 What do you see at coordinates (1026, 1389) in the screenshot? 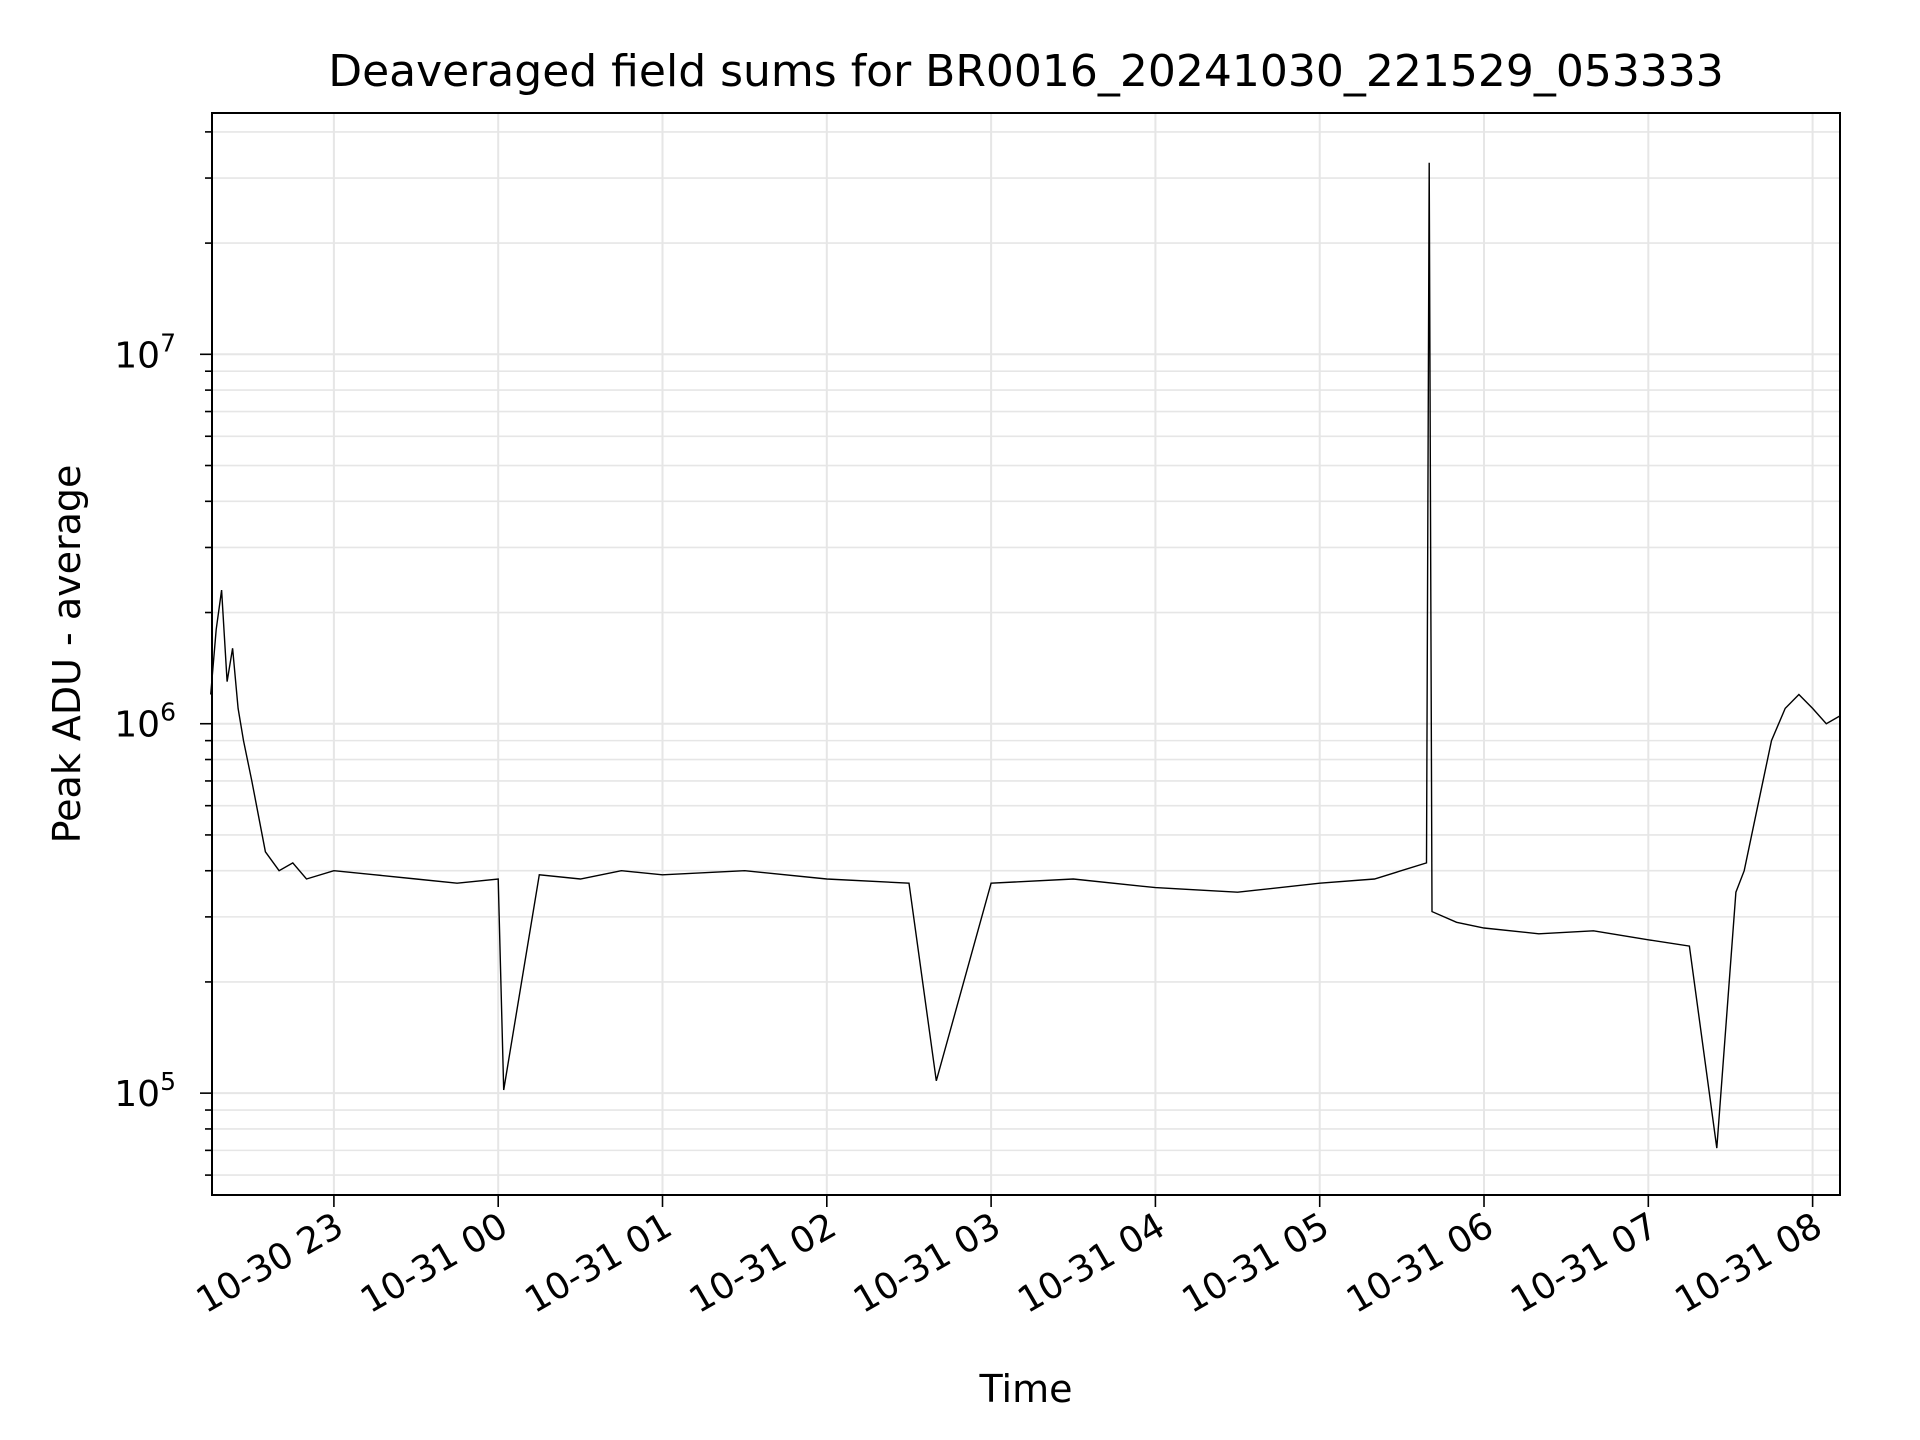
I see `x-axis-label: Time` at bounding box center [1026, 1389].